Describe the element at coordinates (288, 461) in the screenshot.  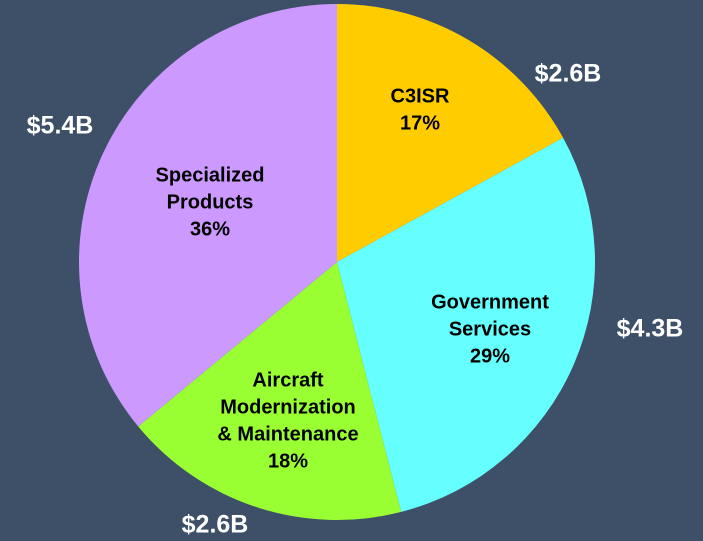
I see `slice-percent: 18%` at that location.